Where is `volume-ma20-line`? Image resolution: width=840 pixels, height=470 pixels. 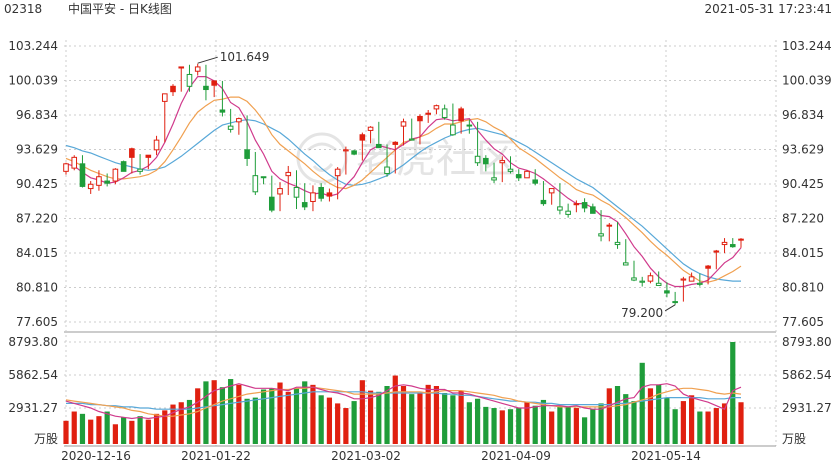 volume-ma20-line is located at coordinates (403, 400).